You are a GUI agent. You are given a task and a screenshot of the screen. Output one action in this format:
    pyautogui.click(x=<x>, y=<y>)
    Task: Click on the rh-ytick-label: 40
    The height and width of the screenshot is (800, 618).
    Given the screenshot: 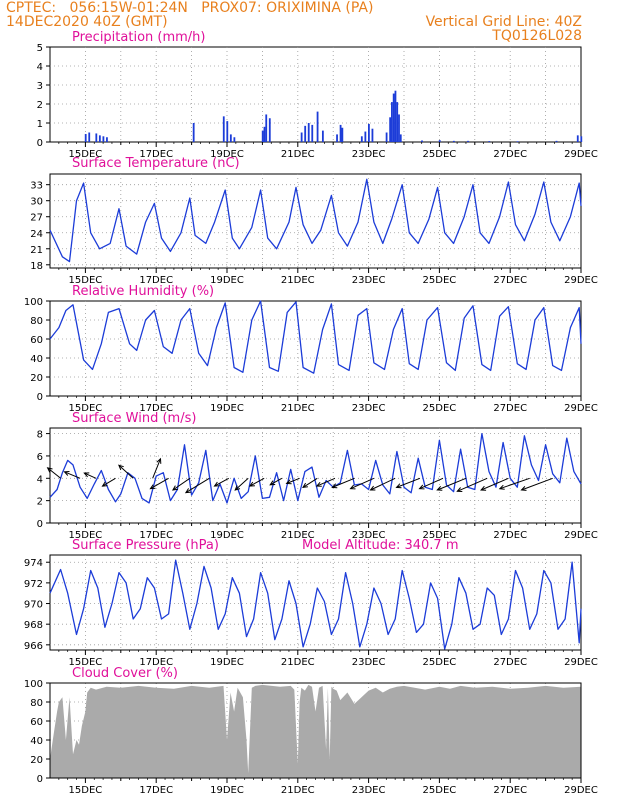 What is the action you would take?
    pyautogui.click(x=36, y=359)
    